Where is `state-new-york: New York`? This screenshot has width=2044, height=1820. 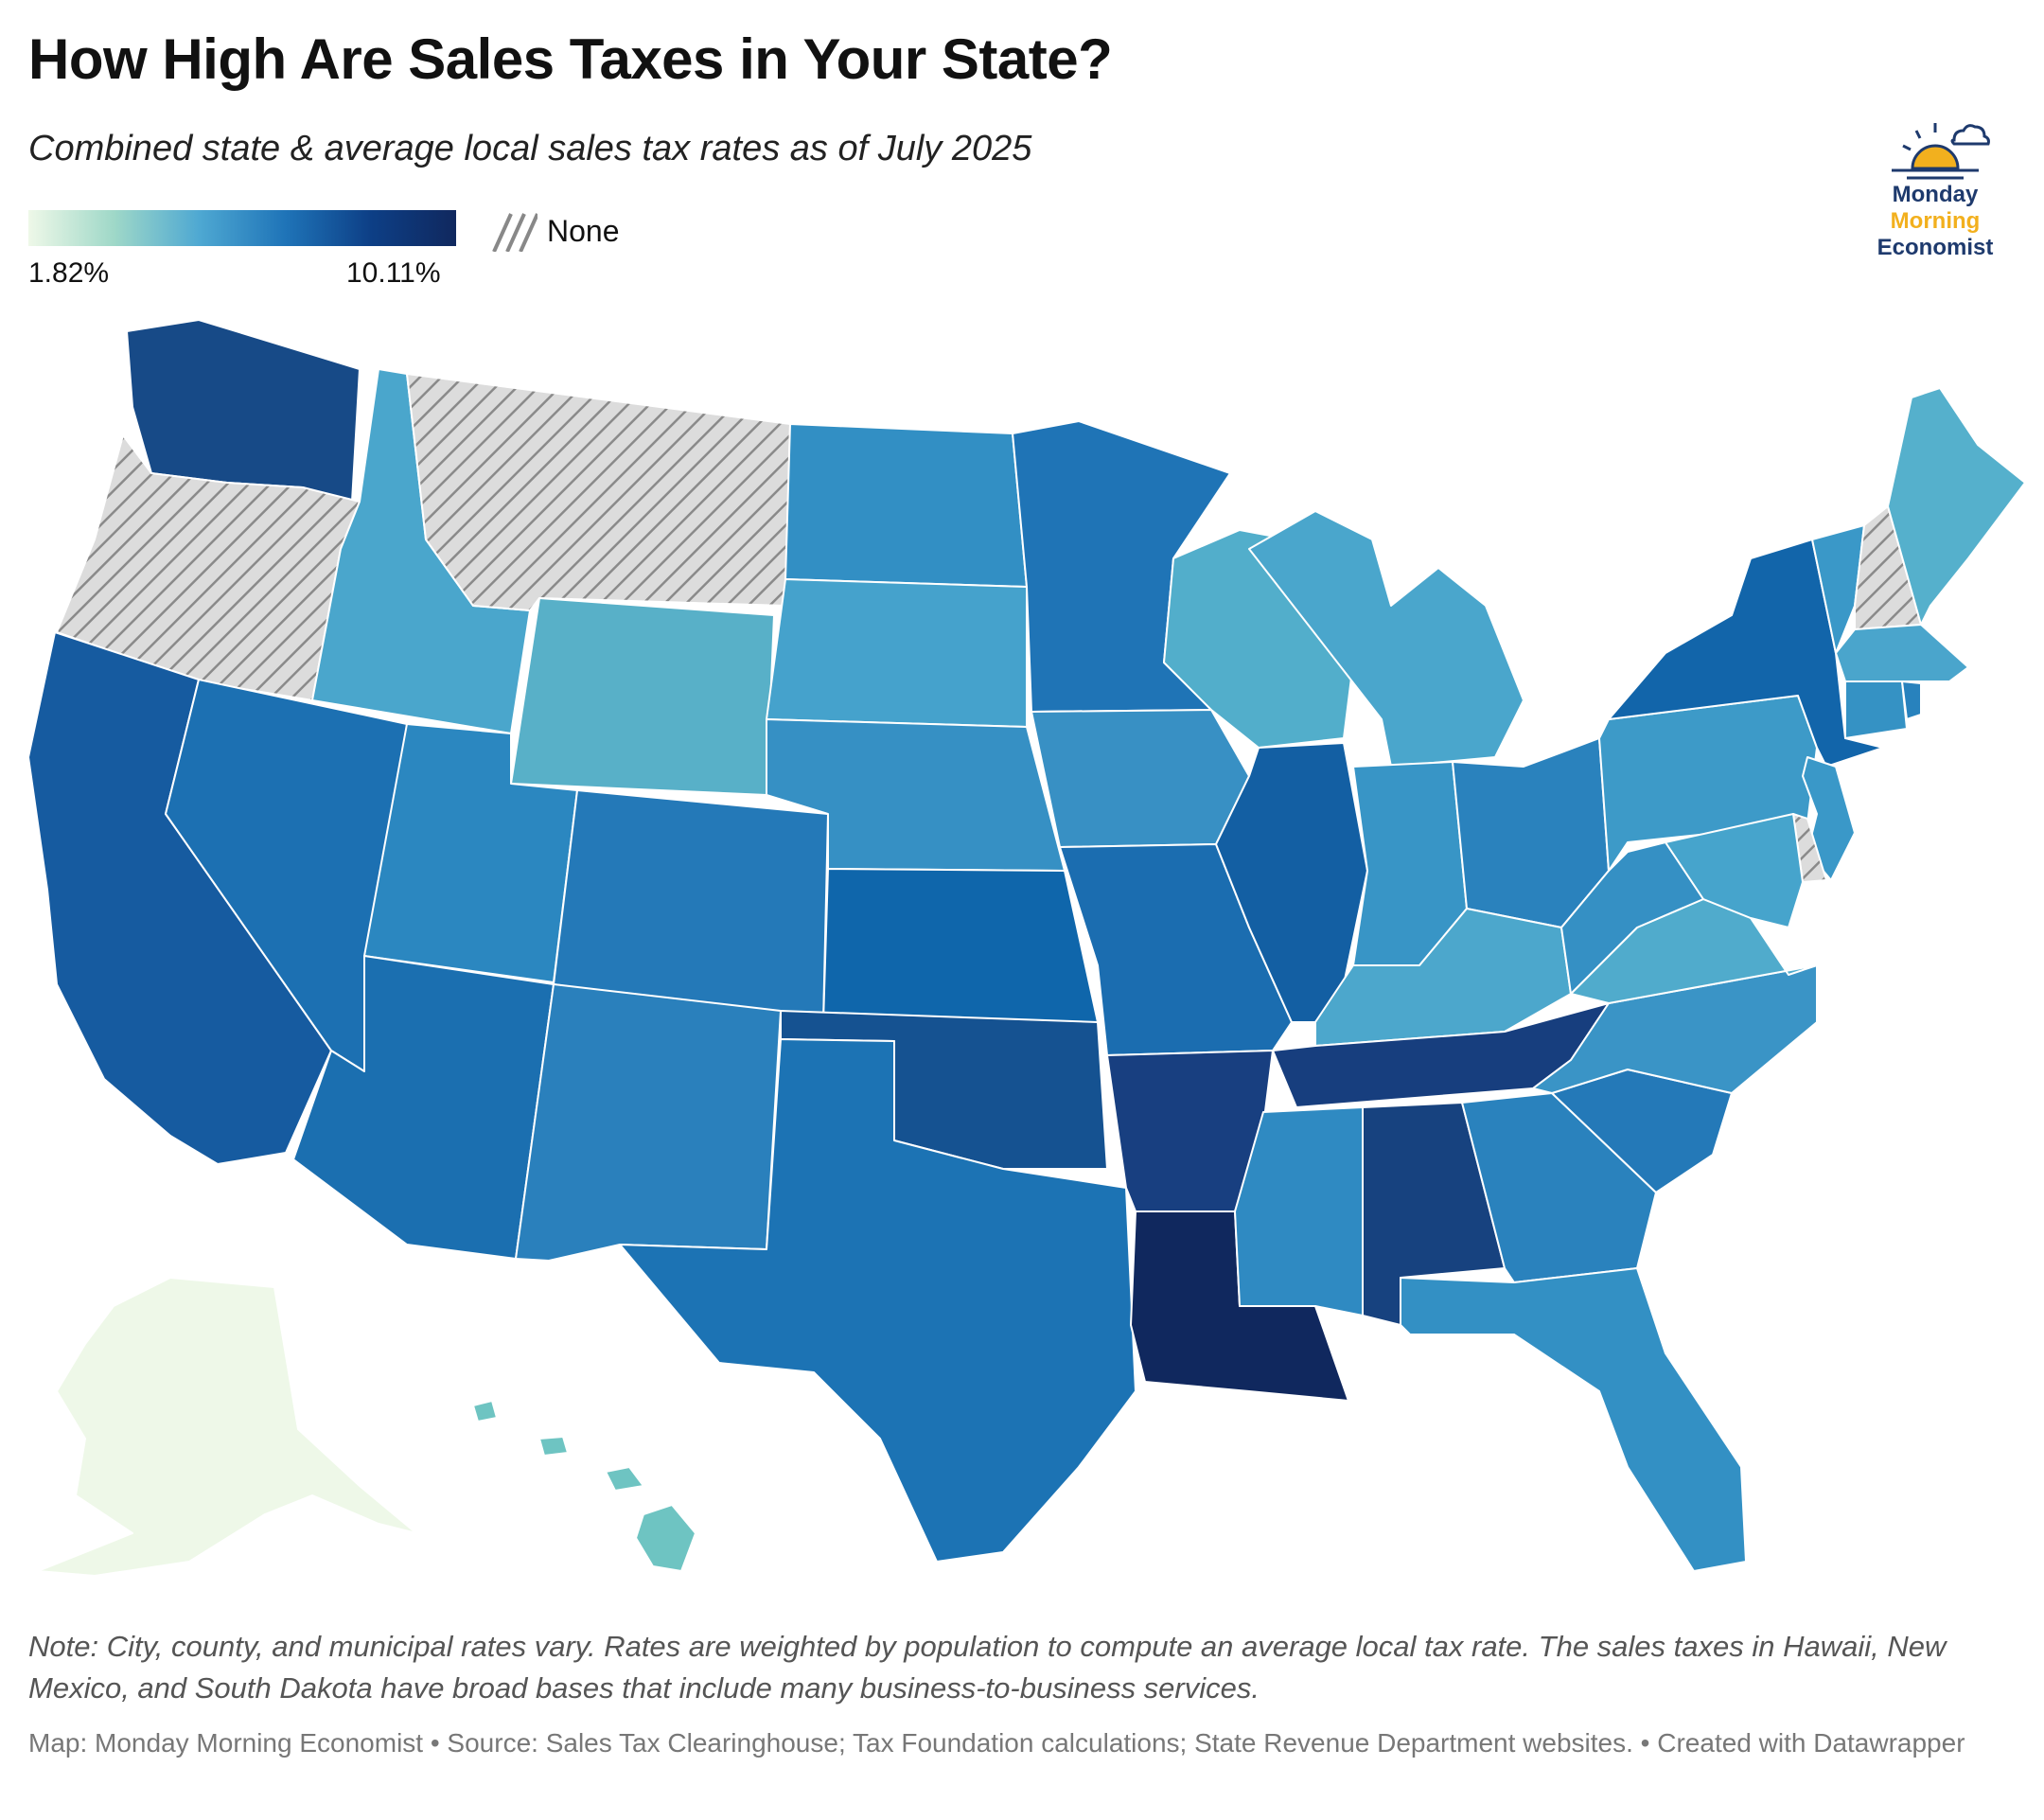
state-new-york: New York is located at coordinates (1746, 653).